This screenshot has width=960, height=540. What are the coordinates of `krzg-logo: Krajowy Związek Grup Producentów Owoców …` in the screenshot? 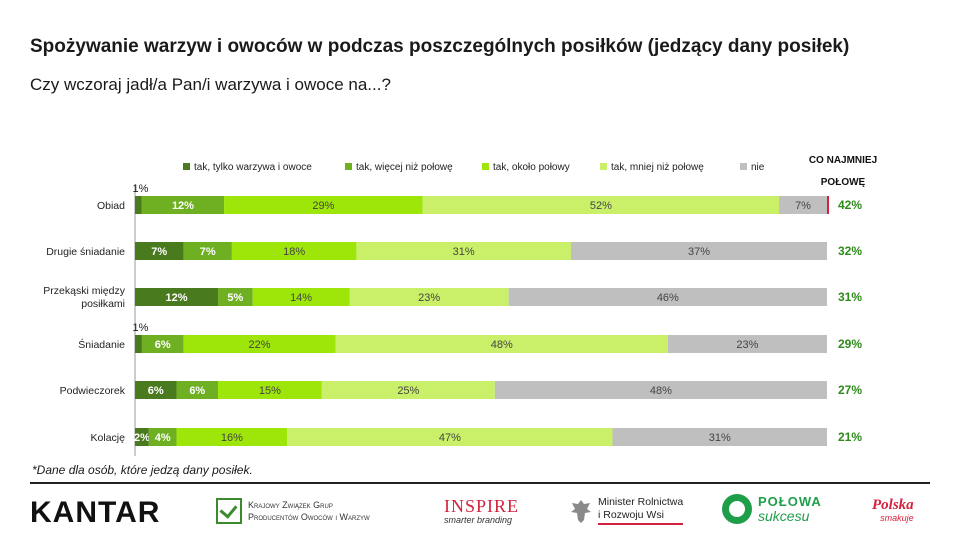 It's located at (293, 511).